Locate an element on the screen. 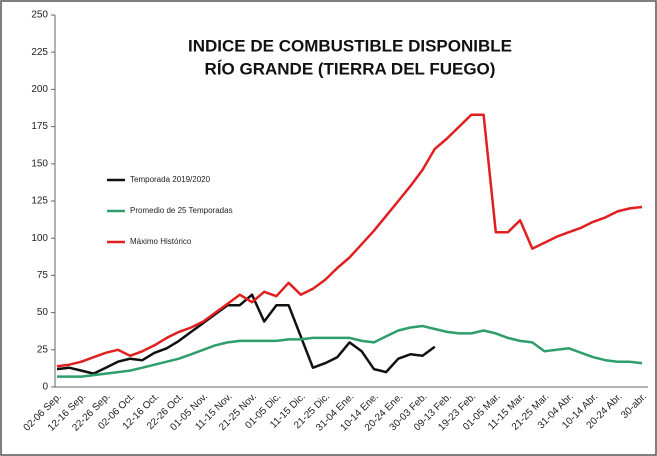 The width and height of the screenshot is (657, 456). y-tick-label: 150 is located at coordinates (39, 163).